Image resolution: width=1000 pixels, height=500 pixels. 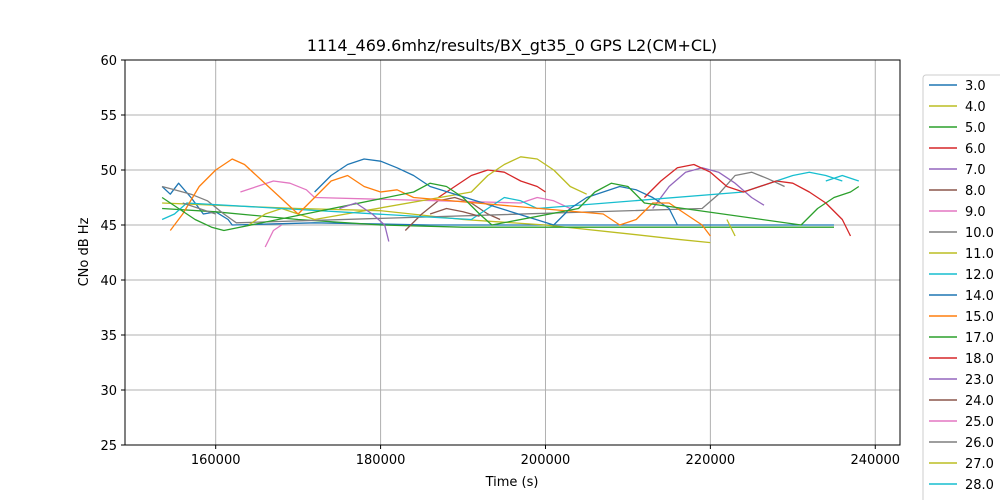 What do you see at coordinates (216, 460) in the screenshot?
I see `x-tick-label: 160000` at bounding box center [216, 460].